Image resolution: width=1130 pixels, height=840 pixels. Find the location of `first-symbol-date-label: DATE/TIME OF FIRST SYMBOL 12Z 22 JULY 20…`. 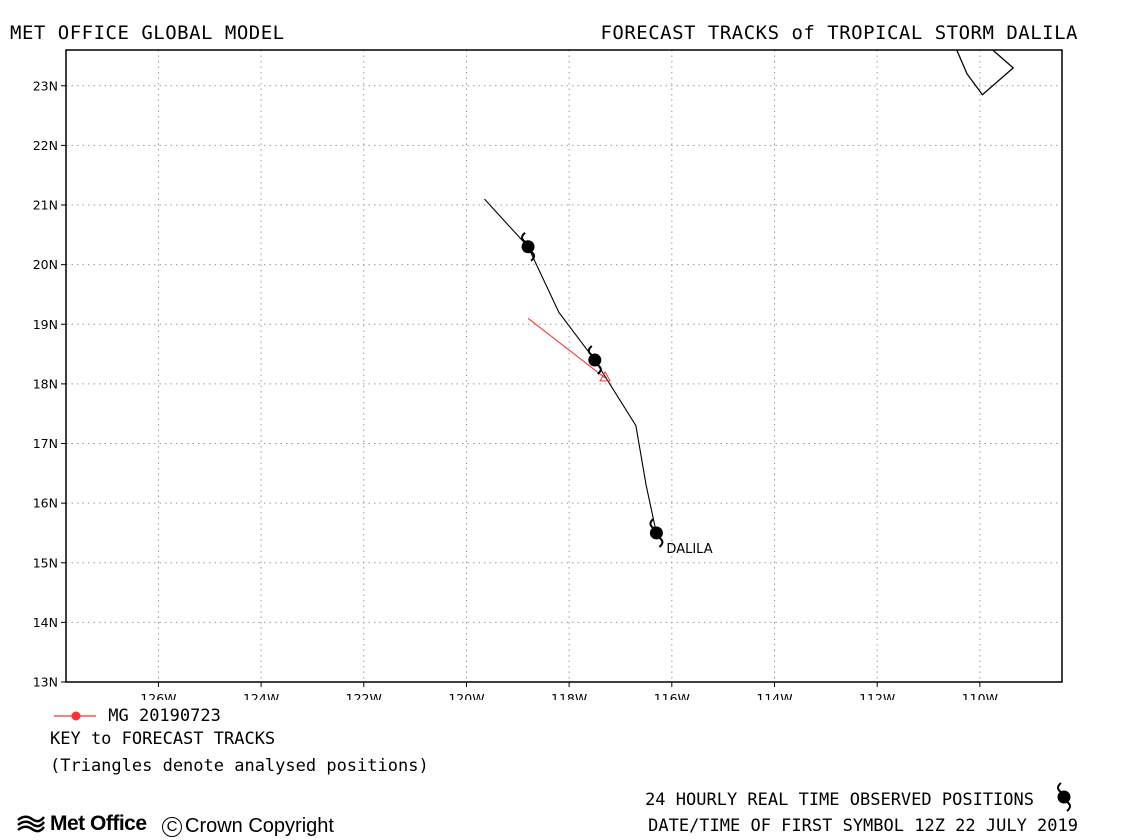

first-symbol-date-label: DATE/TIME OF FIRST SYMBOL 12Z 22 JULY 20… is located at coordinates (863, 826).